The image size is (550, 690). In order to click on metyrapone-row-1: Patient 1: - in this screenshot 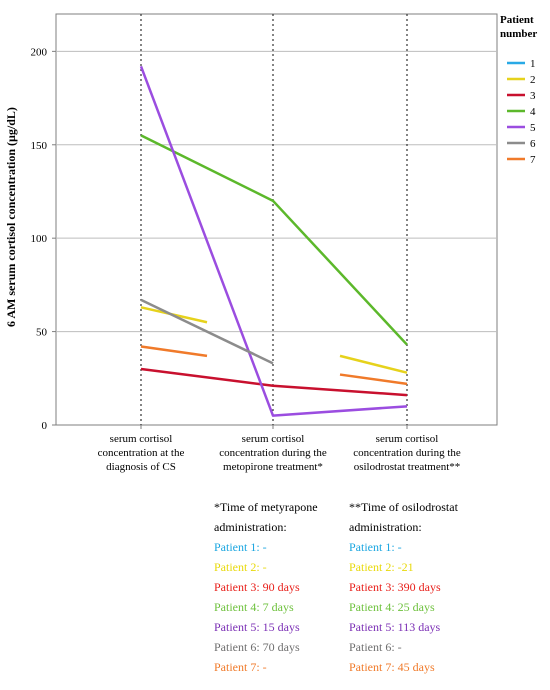, I will do `click(240, 547)`.